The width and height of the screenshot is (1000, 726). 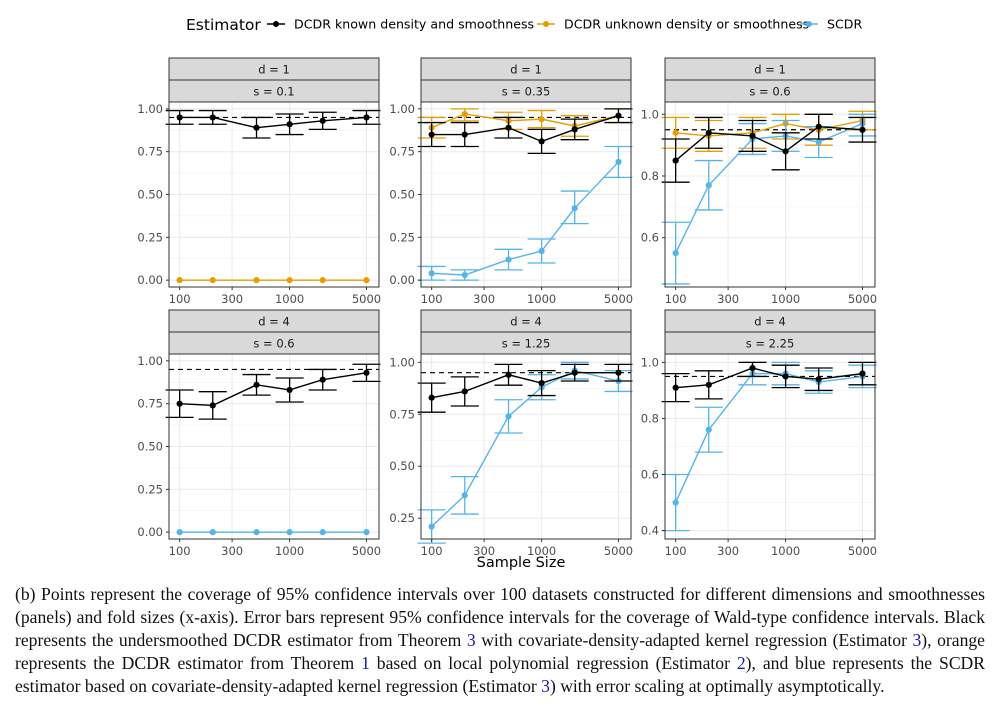 What do you see at coordinates (365, 663) in the screenshot?
I see `caption-ref-theorem-1: 1` at bounding box center [365, 663].